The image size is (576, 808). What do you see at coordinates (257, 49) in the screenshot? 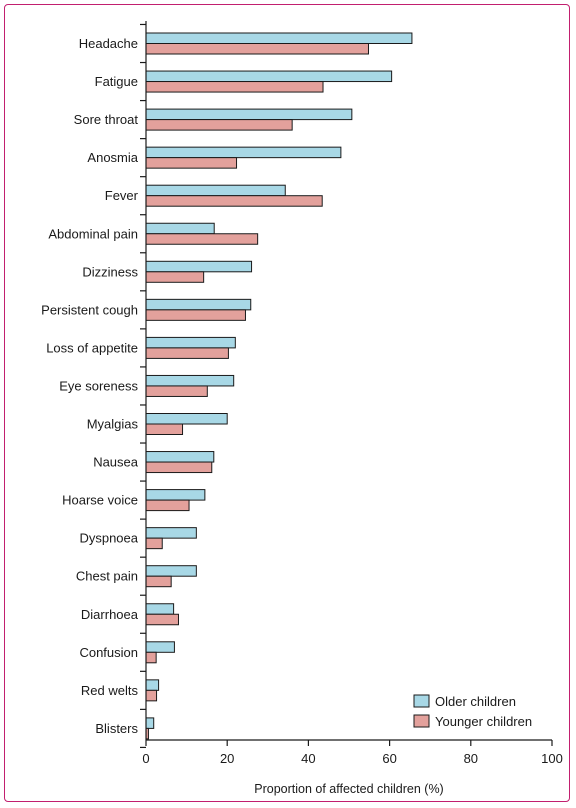
I see `bar-younger-children-headache` at bounding box center [257, 49].